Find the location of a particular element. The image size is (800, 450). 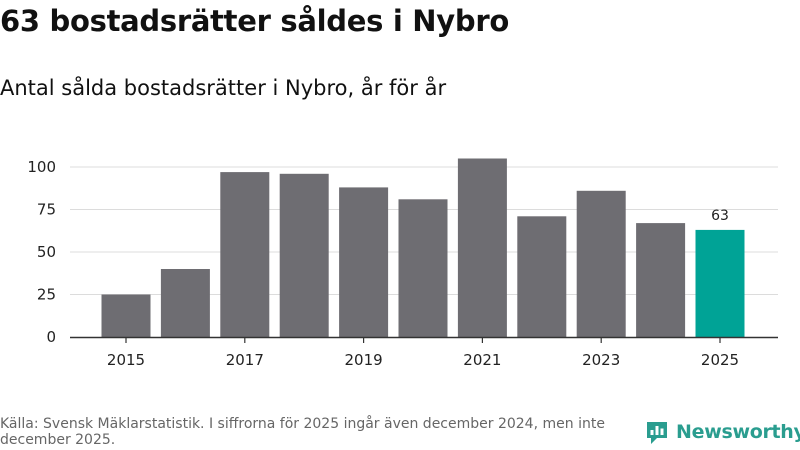

x-tick-label: 2025 is located at coordinates (720, 360).